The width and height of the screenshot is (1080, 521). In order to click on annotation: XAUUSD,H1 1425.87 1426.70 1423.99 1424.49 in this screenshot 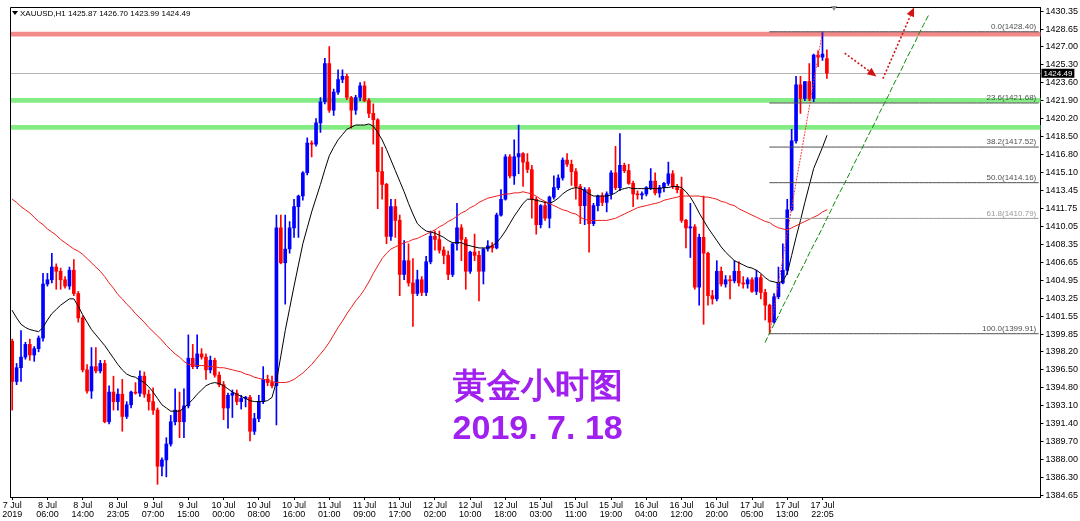, I will do `click(105, 14)`.